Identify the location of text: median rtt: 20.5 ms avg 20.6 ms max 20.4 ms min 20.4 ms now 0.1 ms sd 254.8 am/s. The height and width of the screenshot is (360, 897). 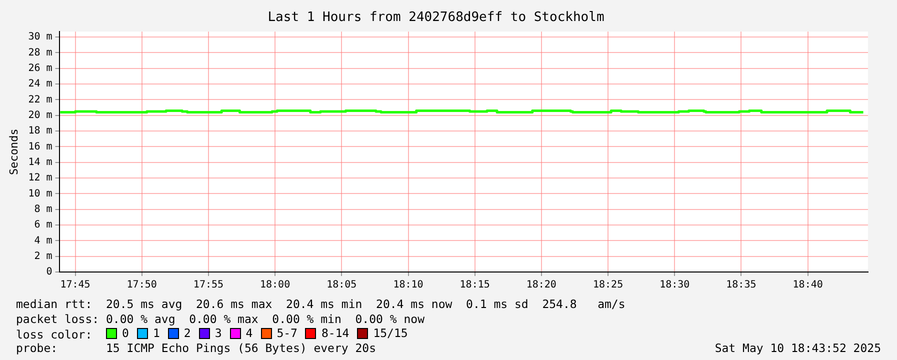
(321, 304).